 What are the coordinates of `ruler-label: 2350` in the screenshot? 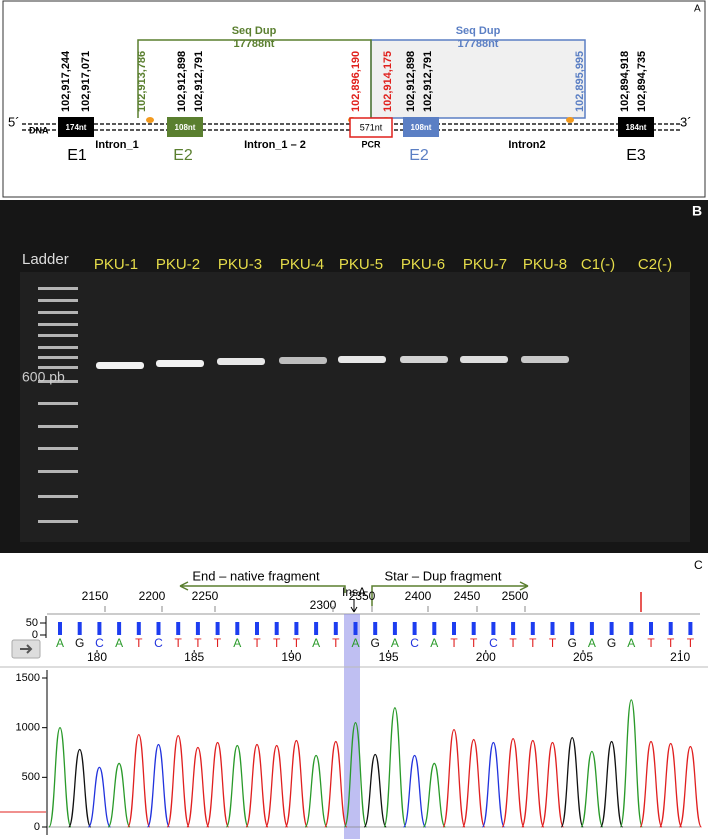 It's located at (362, 596).